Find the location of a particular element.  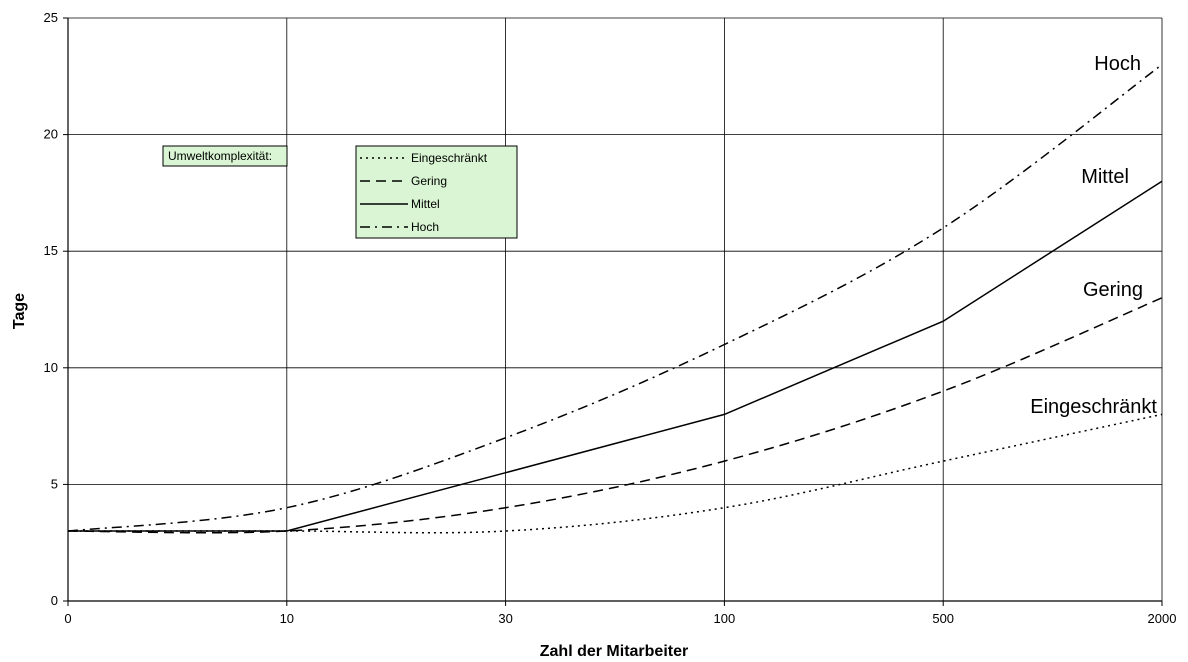

x-tick-label: 100 is located at coordinates (725, 618).